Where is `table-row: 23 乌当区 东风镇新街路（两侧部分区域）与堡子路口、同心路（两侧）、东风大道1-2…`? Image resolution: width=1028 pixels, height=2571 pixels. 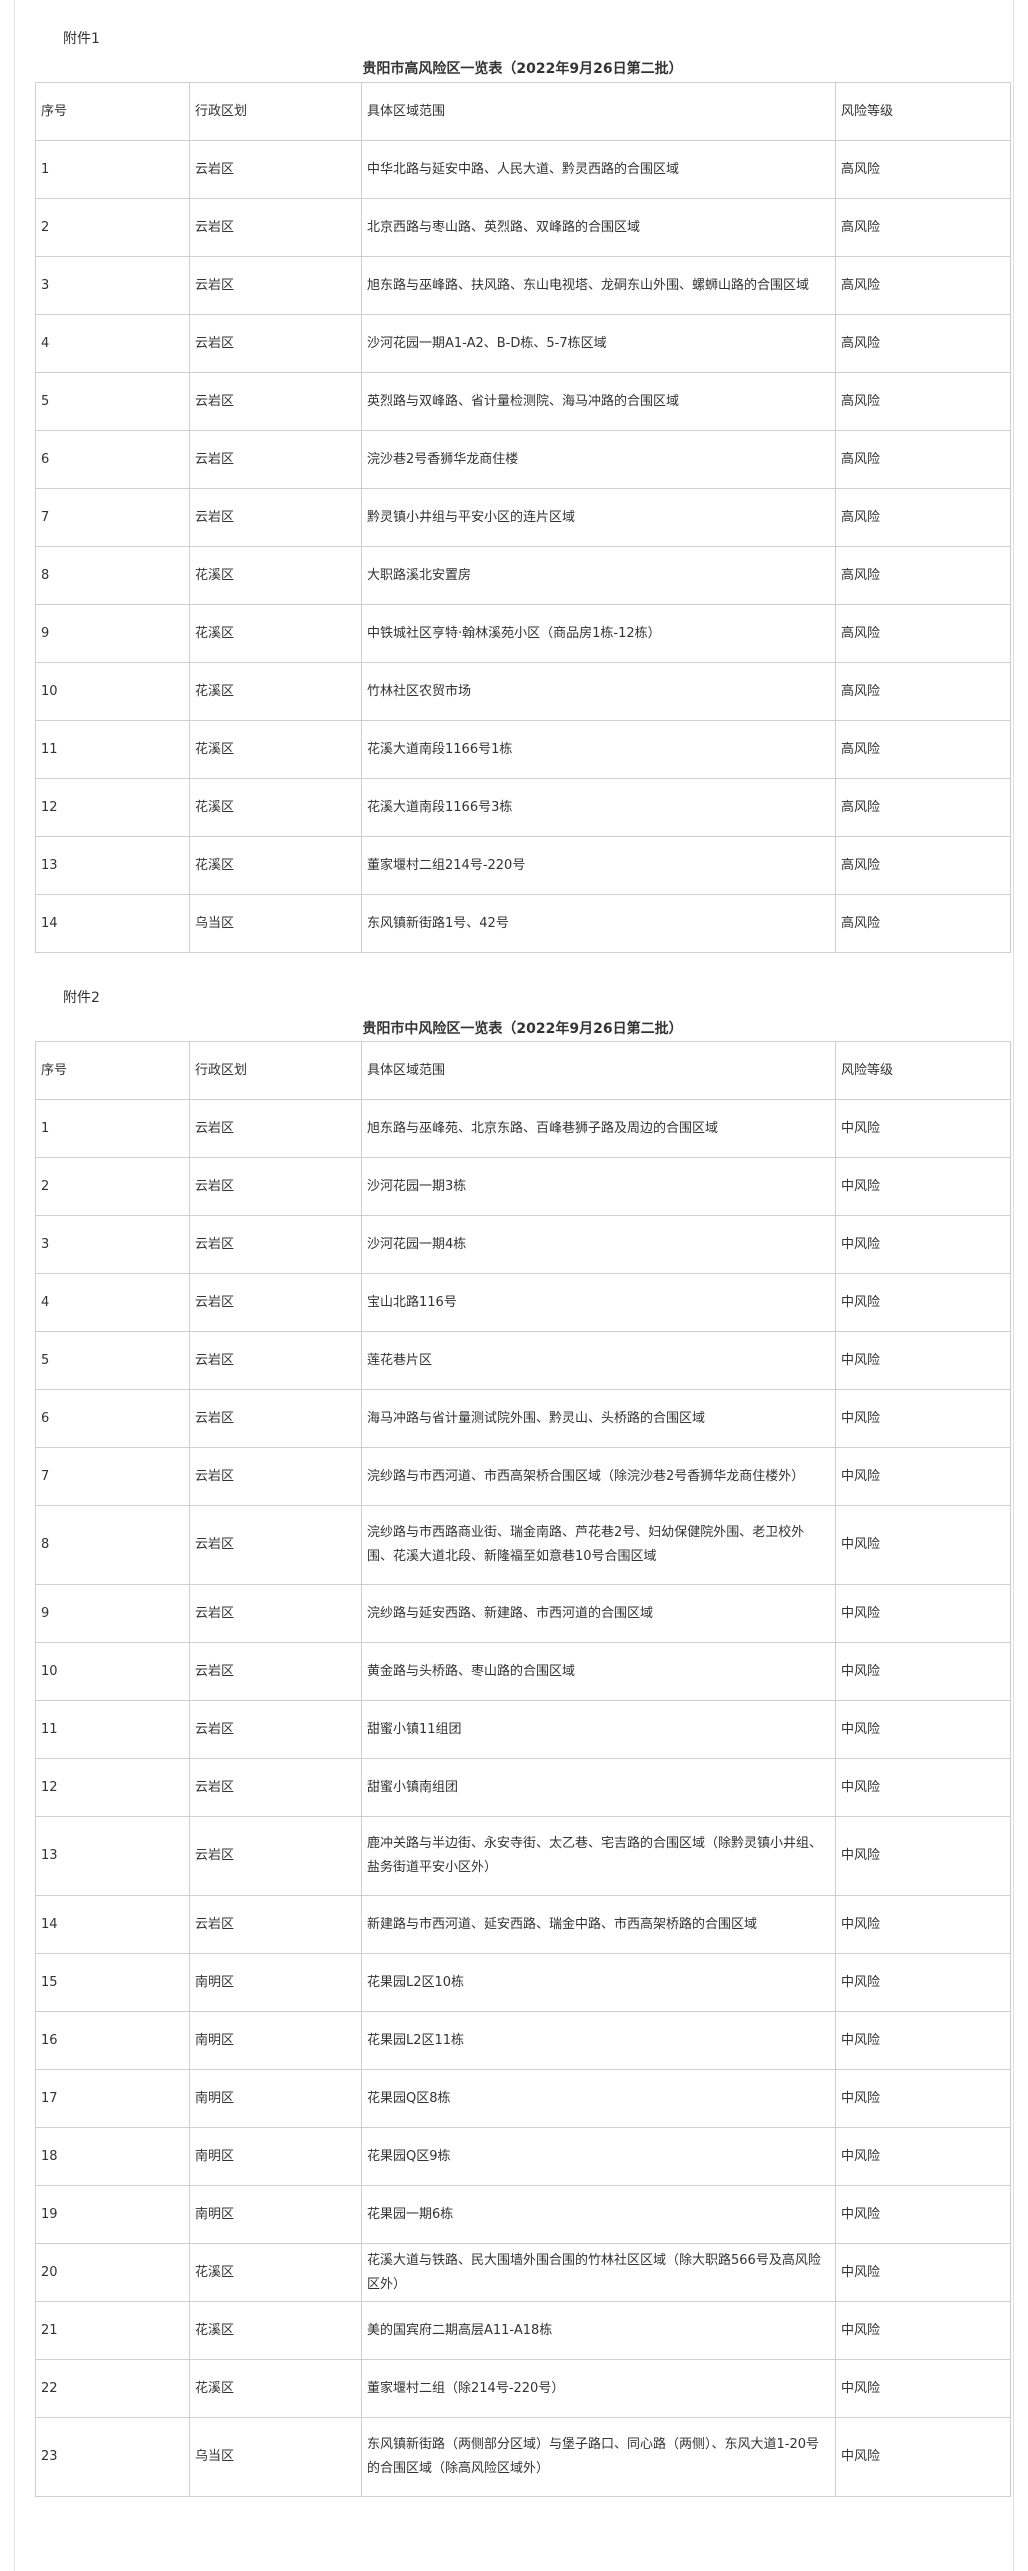 table-row: 23 乌当区 东风镇新街路（两侧部分区域）与堡子路口、同心路（两侧）、东风大道1-2… is located at coordinates (523, 2457).